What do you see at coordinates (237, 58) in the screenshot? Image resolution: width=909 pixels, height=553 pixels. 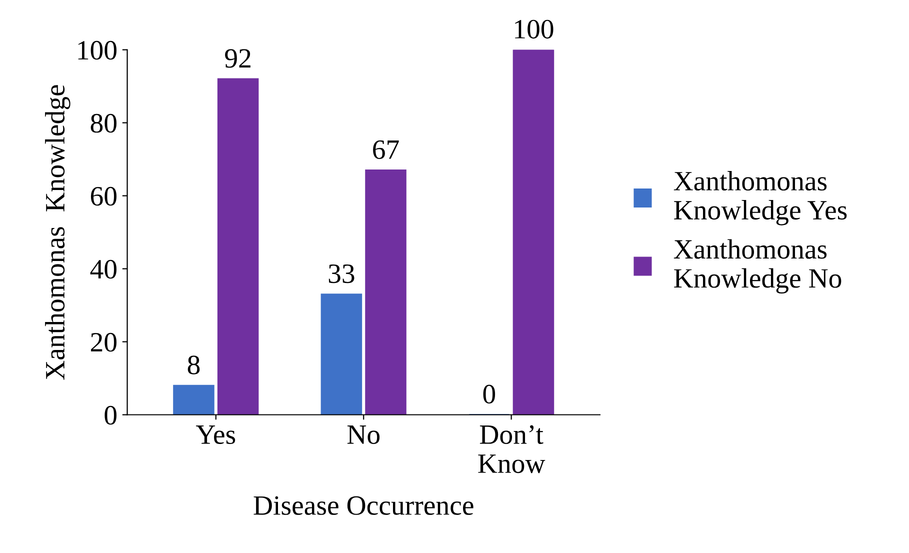 I see `data-label: 92` at bounding box center [237, 58].